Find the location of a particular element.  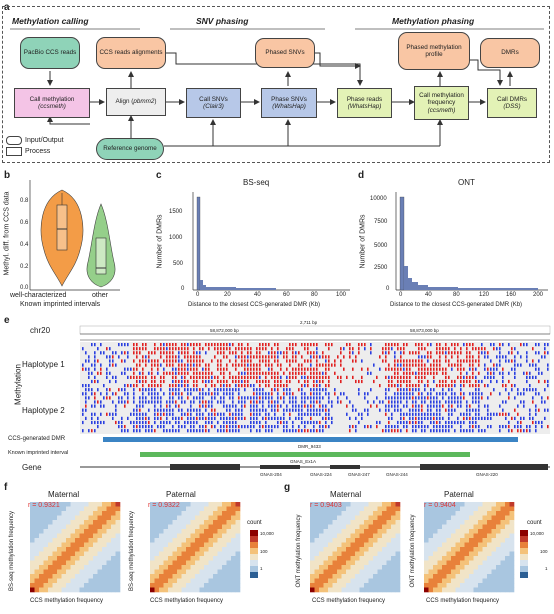

c-xtick: 20 is located at coordinates (227, 295).